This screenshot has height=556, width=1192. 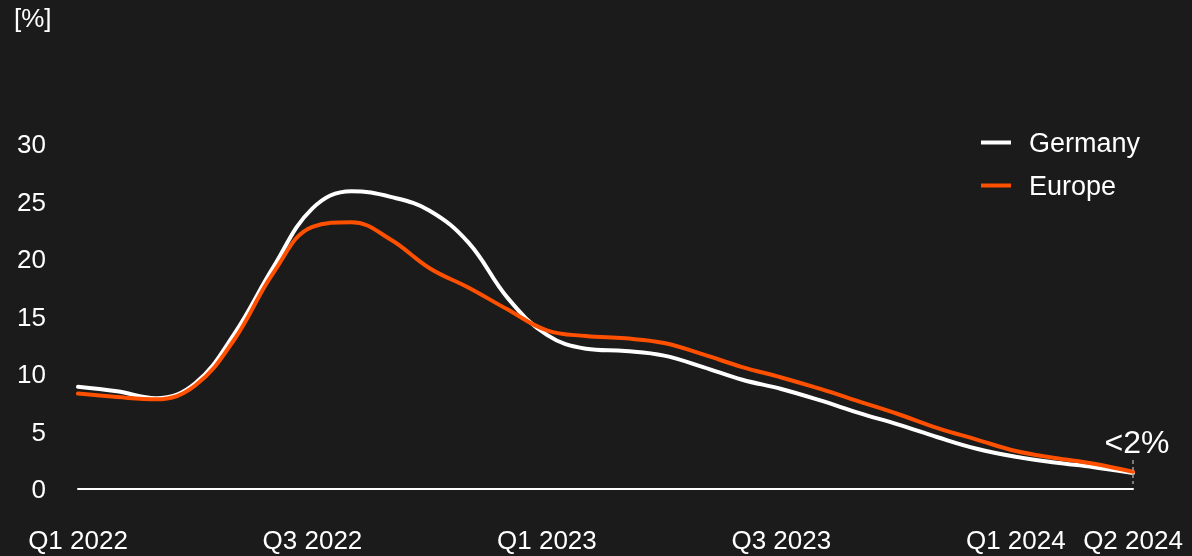 I want to click on y-tick-label: 20, so click(x=31, y=259).